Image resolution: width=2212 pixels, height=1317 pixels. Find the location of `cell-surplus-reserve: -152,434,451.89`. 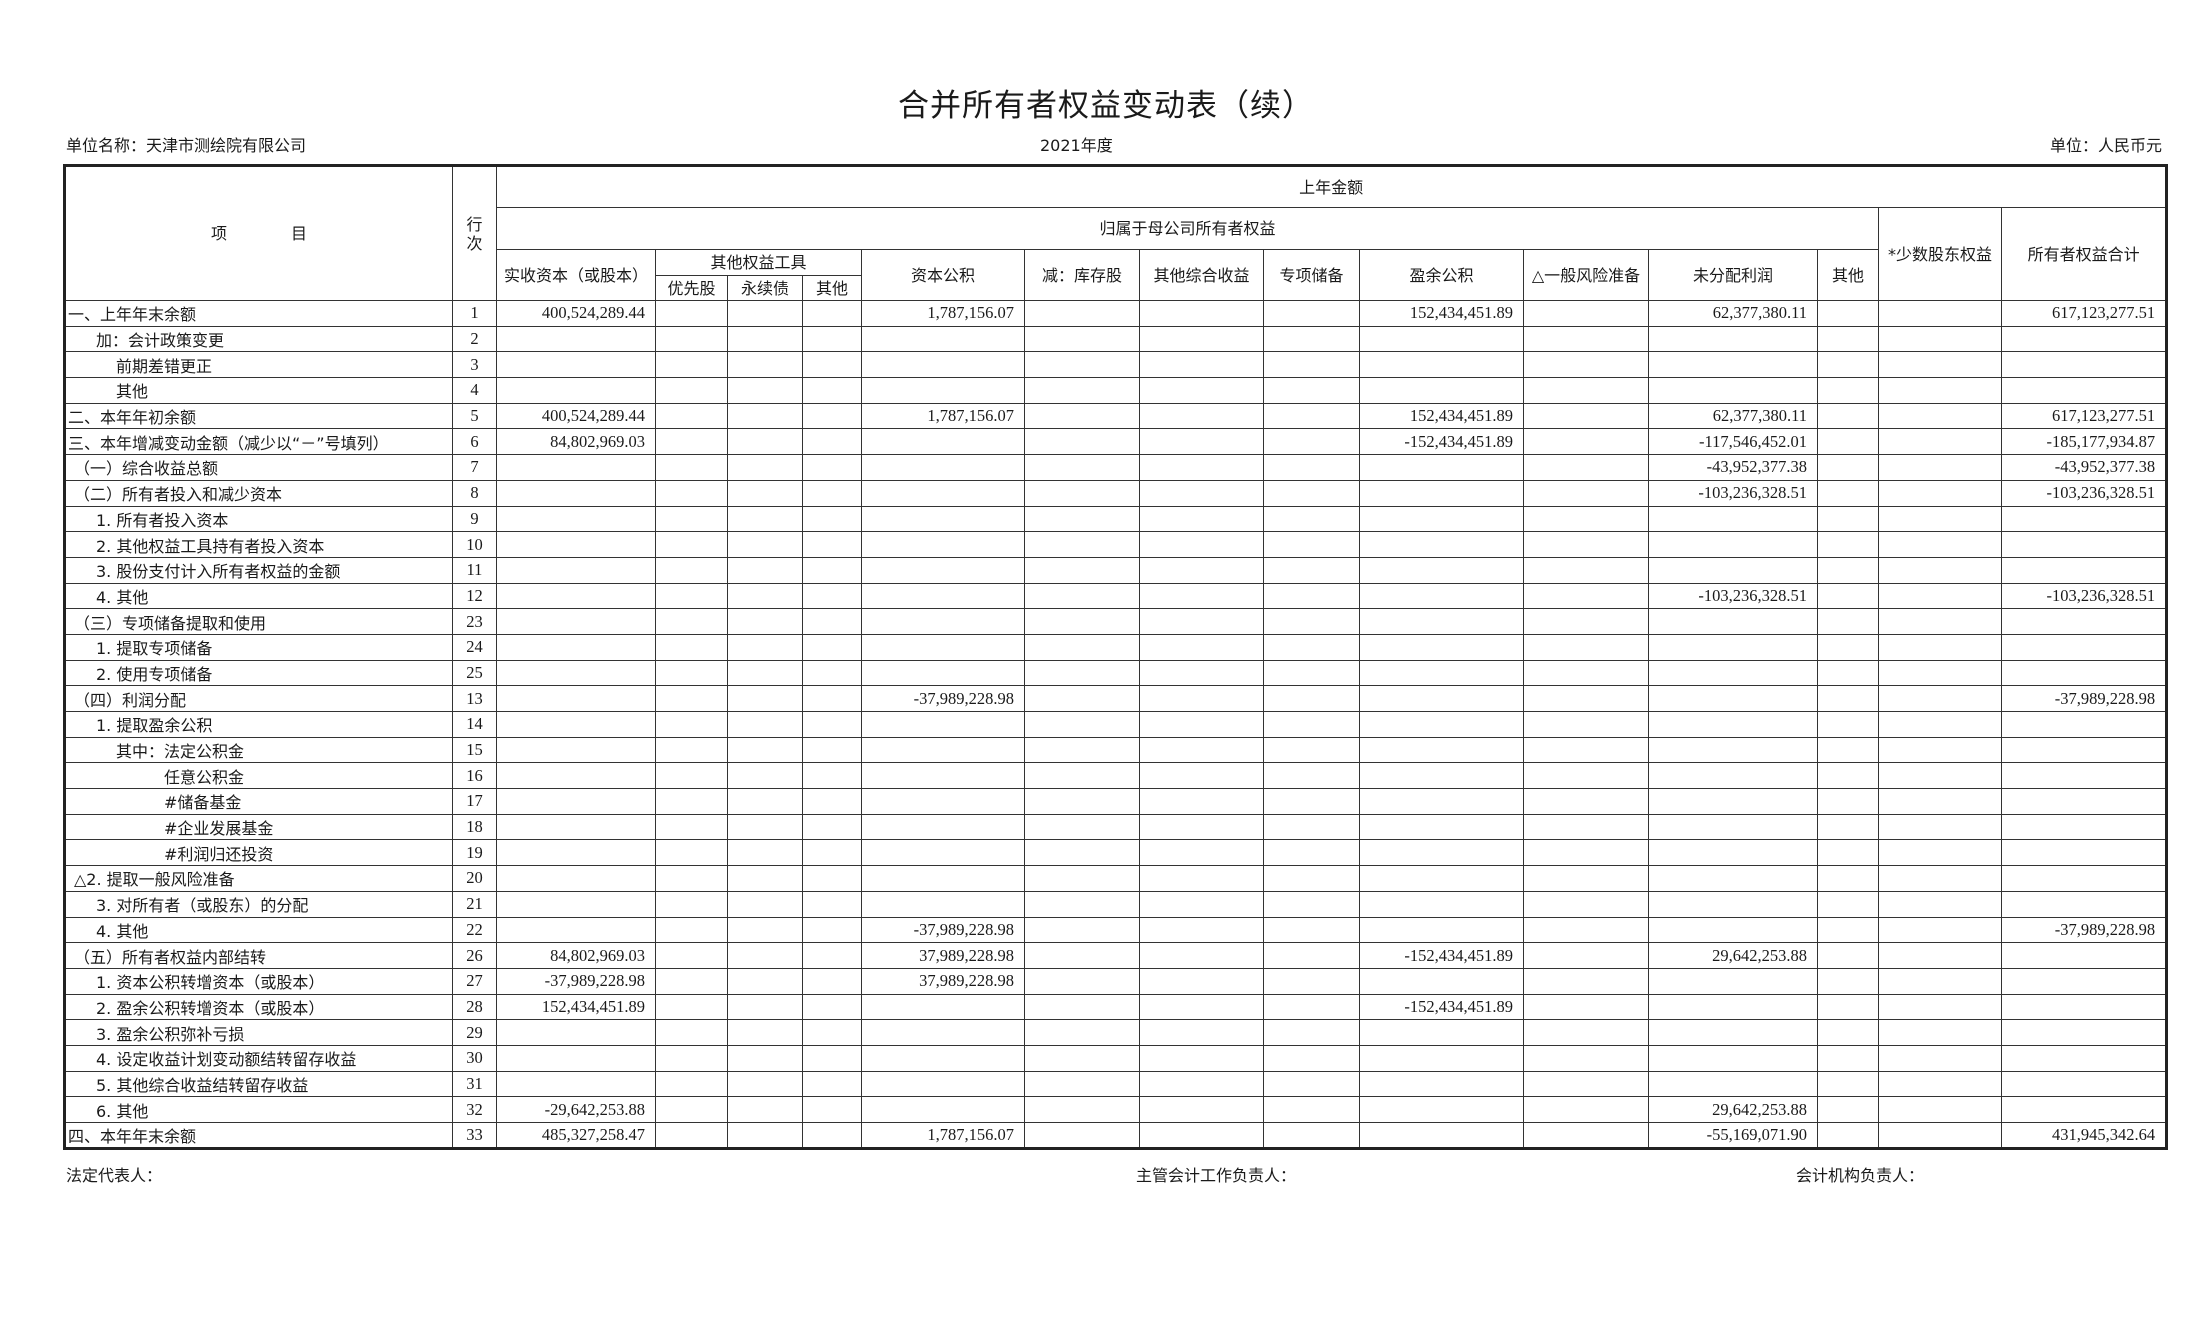

cell-surplus-reserve: -152,434,451.89 is located at coordinates (1441, 1007).